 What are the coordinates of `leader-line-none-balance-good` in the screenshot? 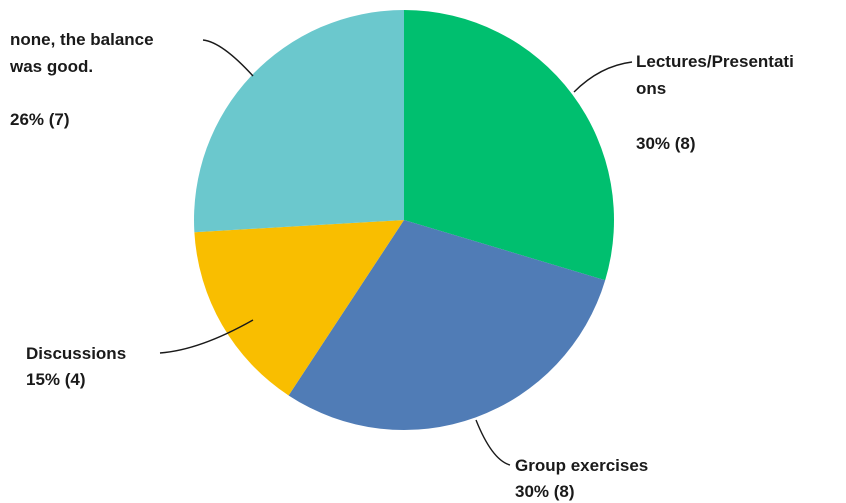 It's located at (228, 58).